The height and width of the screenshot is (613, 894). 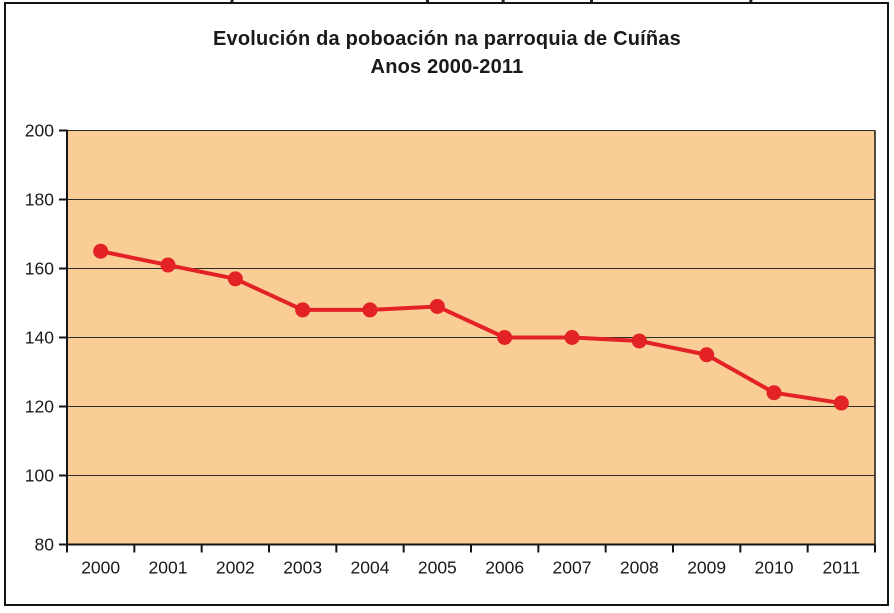 What do you see at coordinates (639, 568) in the screenshot?
I see `x-tick-label-2008: 2008` at bounding box center [639, 568].